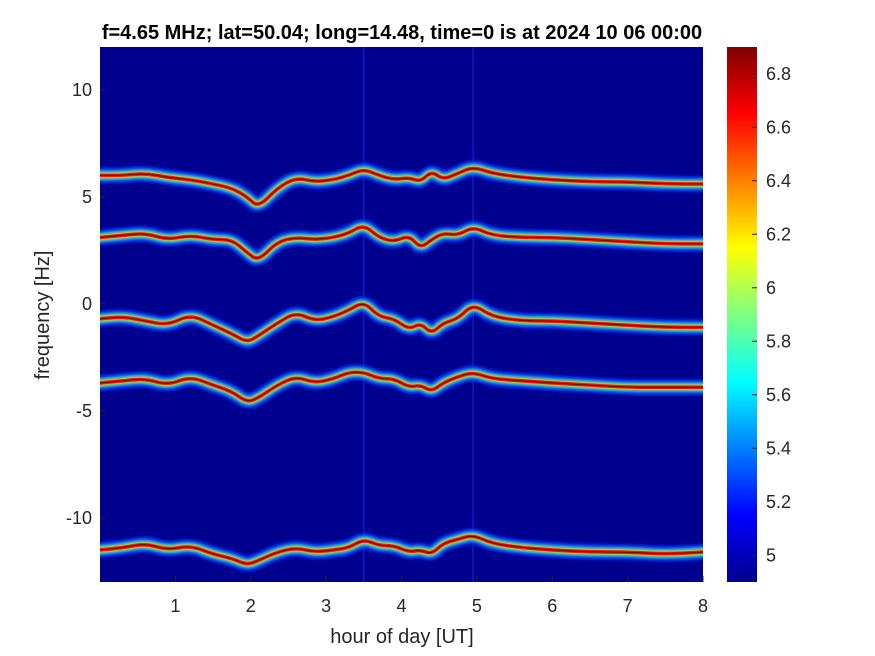 Image resolution: width=875 pixels, height=656 pixels. Describe the element at coordinates (771, 288) in the screenshot. I see `colorbar-tick-label-5: 6` at that location.